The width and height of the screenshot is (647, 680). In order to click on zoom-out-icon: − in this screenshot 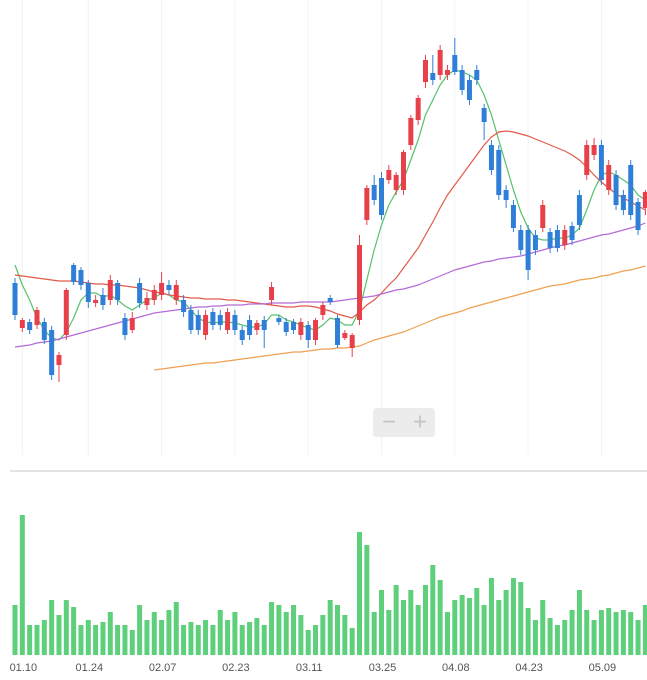, I will do `click(389, 421)`.